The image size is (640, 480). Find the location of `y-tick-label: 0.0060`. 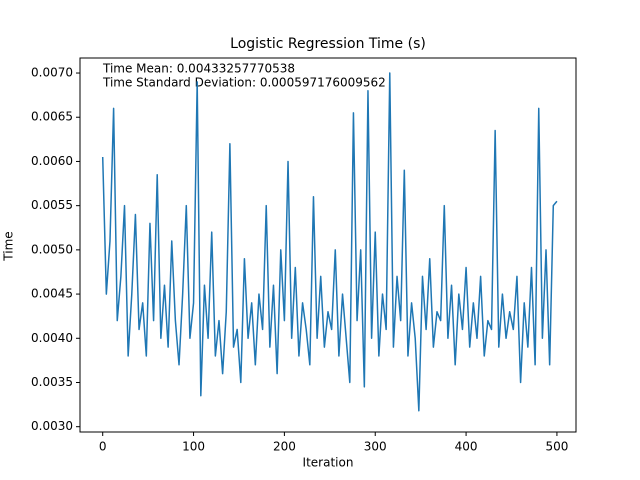

y-tick-label: 0.0060 is located at coordinates (52, 161).